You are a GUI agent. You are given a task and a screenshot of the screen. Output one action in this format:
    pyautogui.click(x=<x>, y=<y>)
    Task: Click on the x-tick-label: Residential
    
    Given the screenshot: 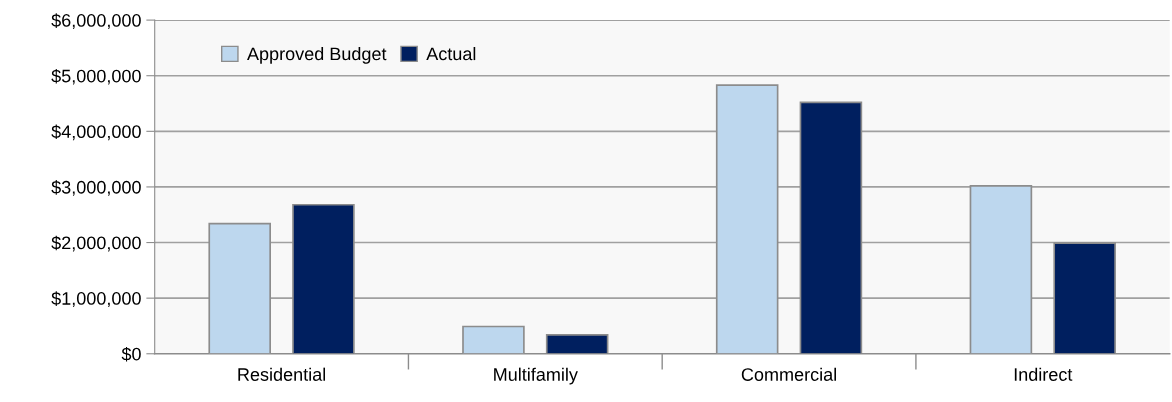 What is the action you would take?
    pyautogui.click(x=282, y=374)
    